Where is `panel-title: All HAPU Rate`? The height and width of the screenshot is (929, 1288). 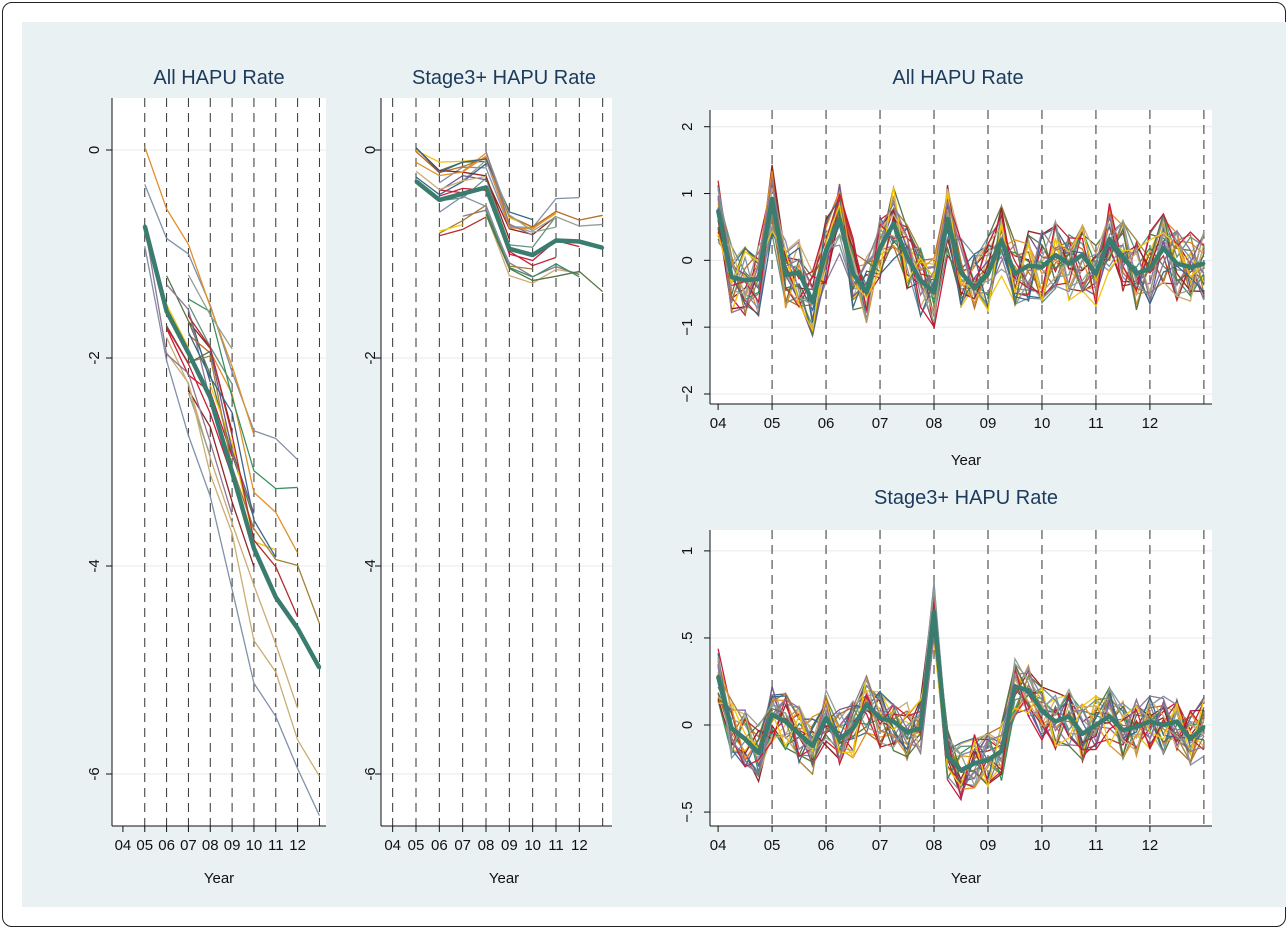 panel-title: All HAPU Rate is located at coordinates (218, 78).